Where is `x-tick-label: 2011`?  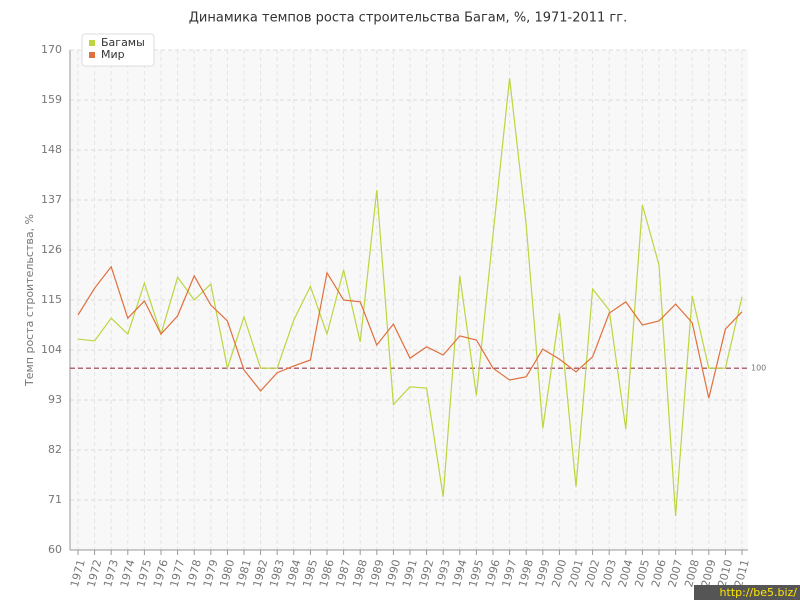
x-tick-label: 2011 is located at coordinates (742, 573).